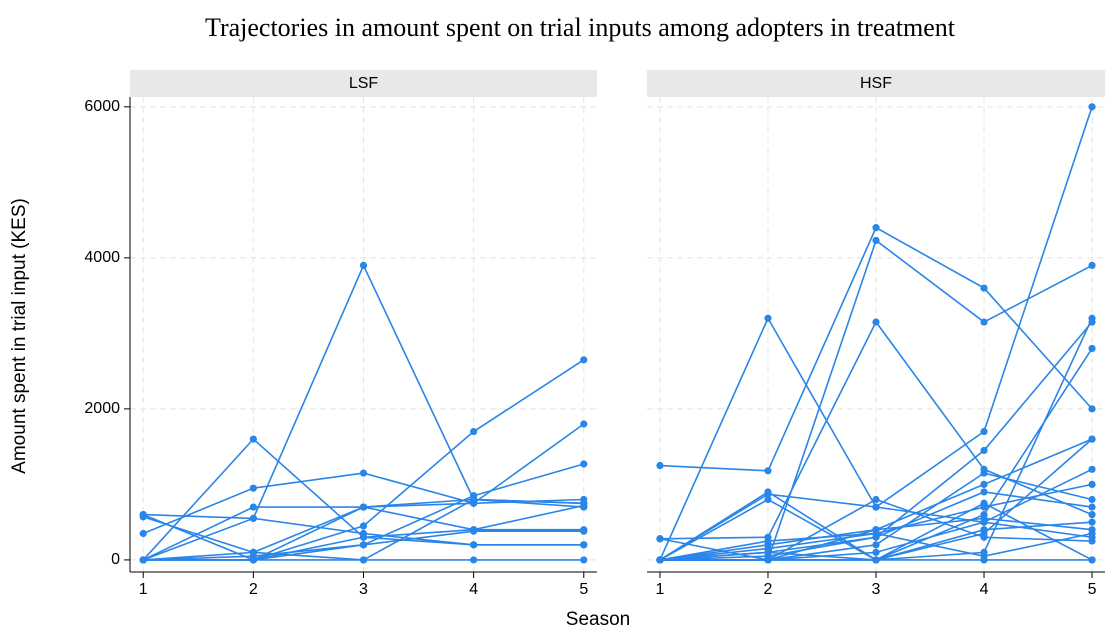 The width and height of the screenshot is (1107, 633). What do you see at coordinates (102, 408) in the screenshot?
I see `y-tick-label: 2000` at bounding box center [102, 408].